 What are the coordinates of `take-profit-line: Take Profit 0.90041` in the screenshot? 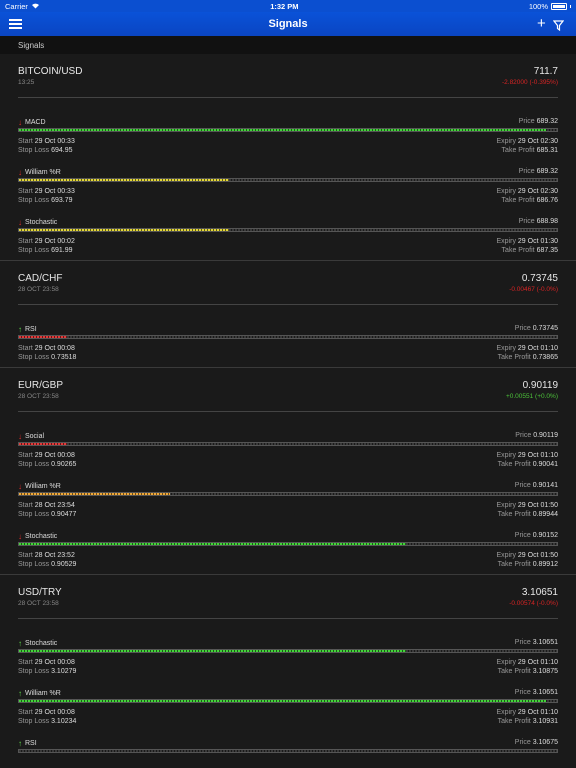 It's located at (528, 464).